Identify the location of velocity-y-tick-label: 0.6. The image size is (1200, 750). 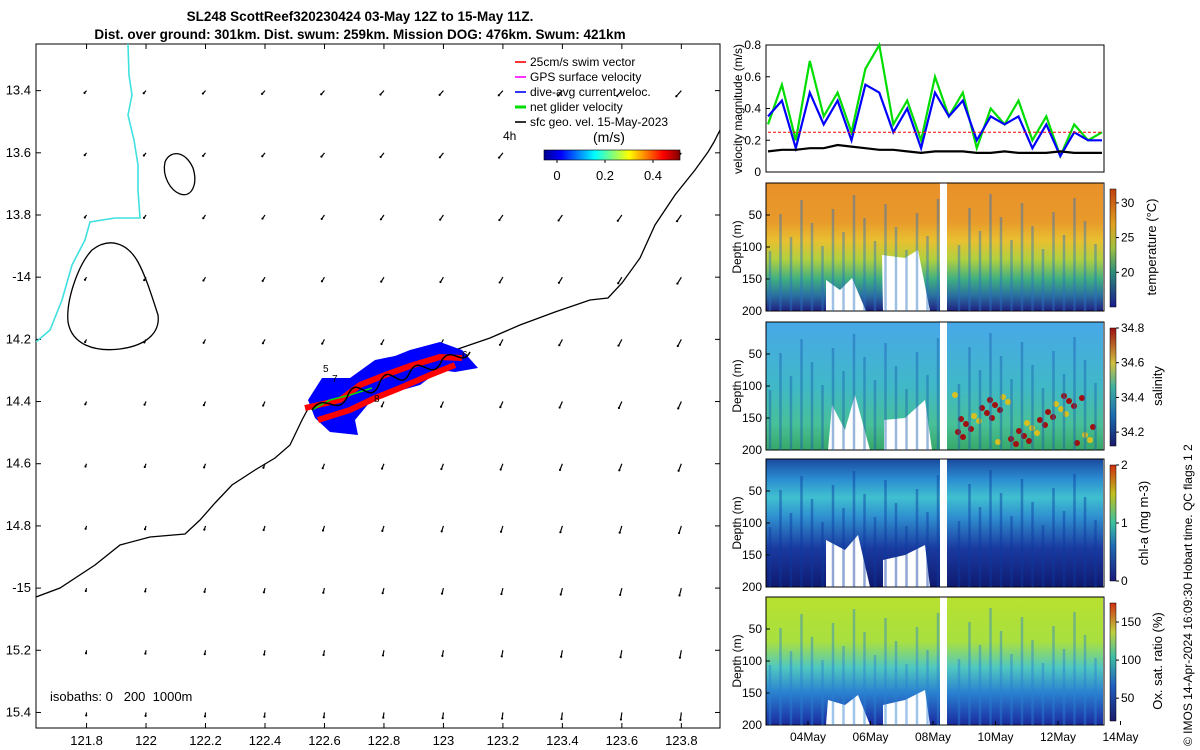
(752, 77).